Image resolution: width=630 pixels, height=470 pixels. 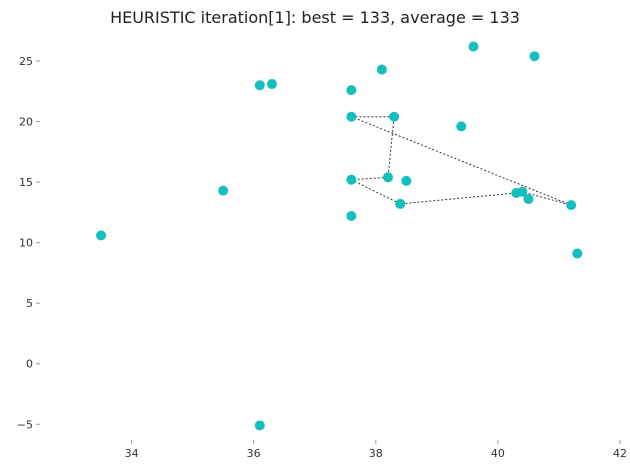 What do you see at coordinates (254, 453) in the screenshot?
I see `x-tick-label: 36` at bounding box center [254, 453].